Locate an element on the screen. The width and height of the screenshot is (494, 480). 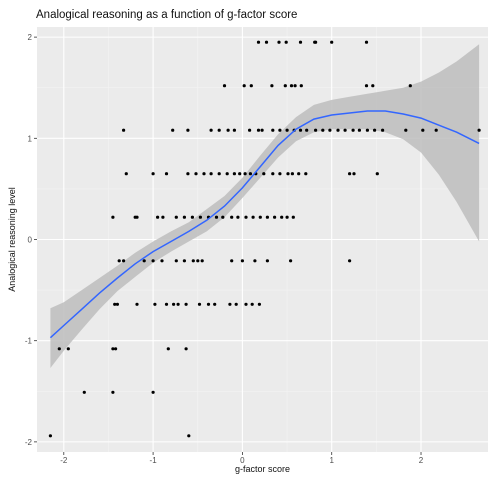
y-tick-label: 1 is located at coordinates (30, 138).